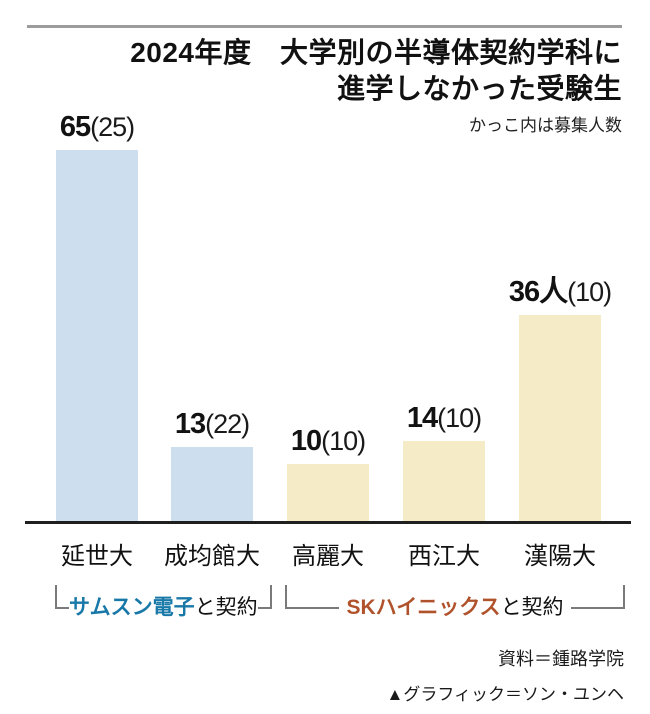  Describe the element at coordinates (212, 484) in the screenshot. I see `bar-成均館大` at that location.